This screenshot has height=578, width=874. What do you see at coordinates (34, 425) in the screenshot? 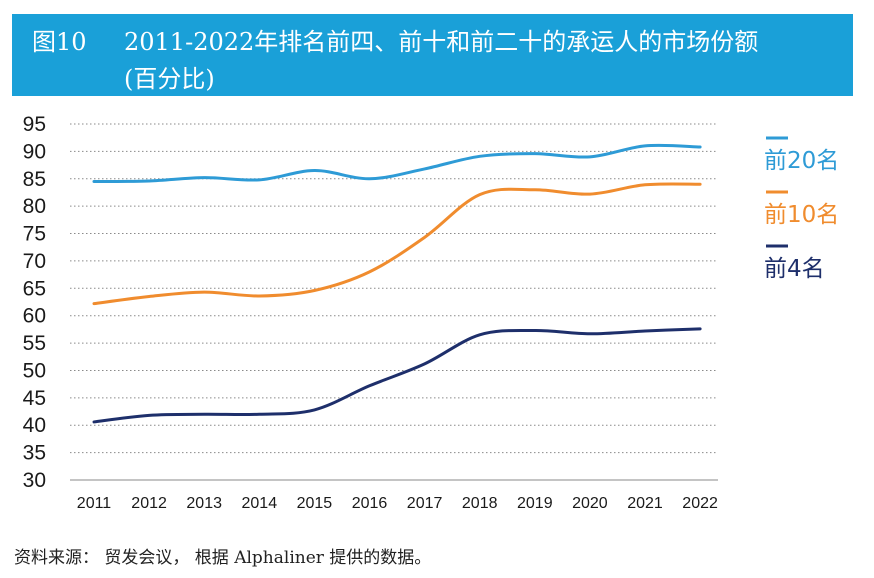
I see `y-tick-label: 40` at bounding box center [34, 425].